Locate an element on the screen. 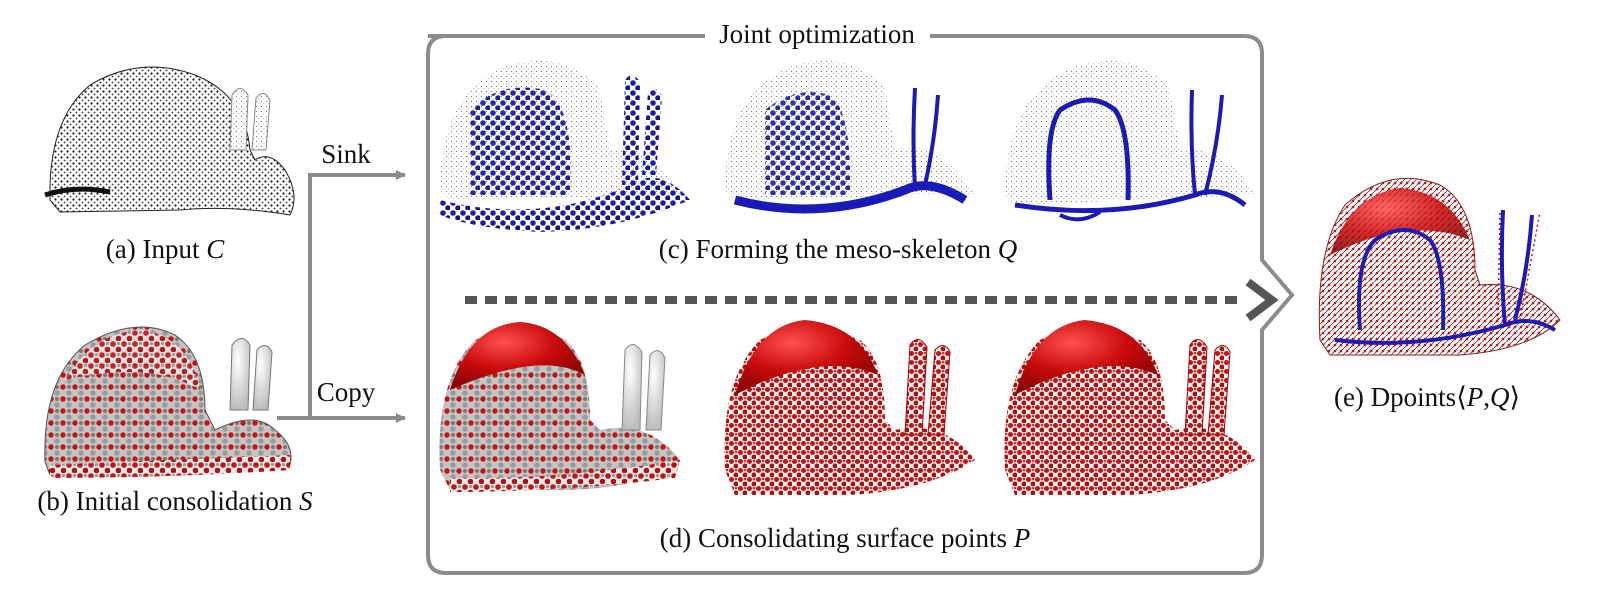  panel-e-dpoints is located at coordinates (1439, 266).